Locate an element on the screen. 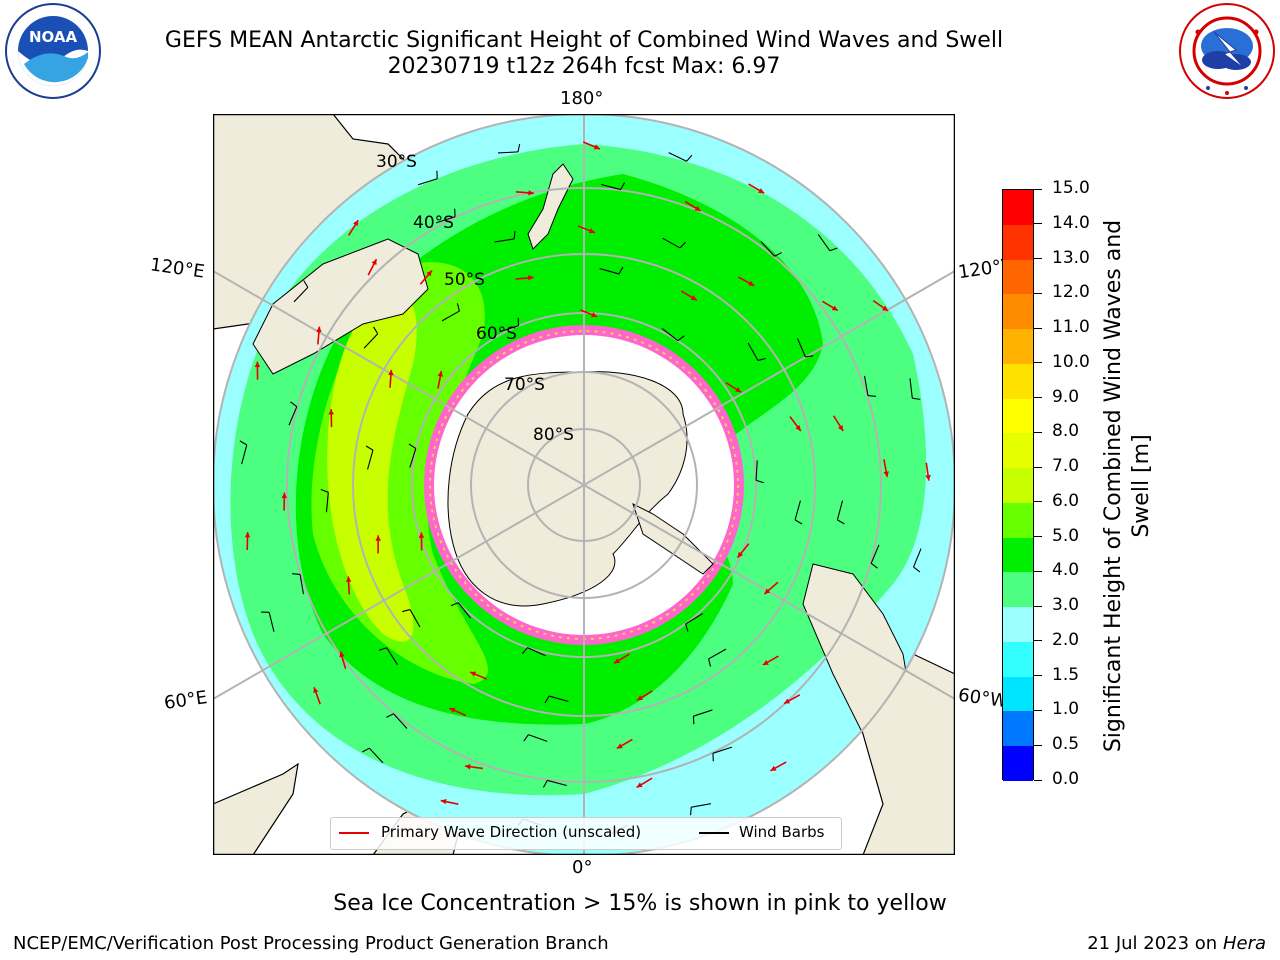 The image size is (1280, 960). lon-label-180: 180° is located at coordinates (582, 98).